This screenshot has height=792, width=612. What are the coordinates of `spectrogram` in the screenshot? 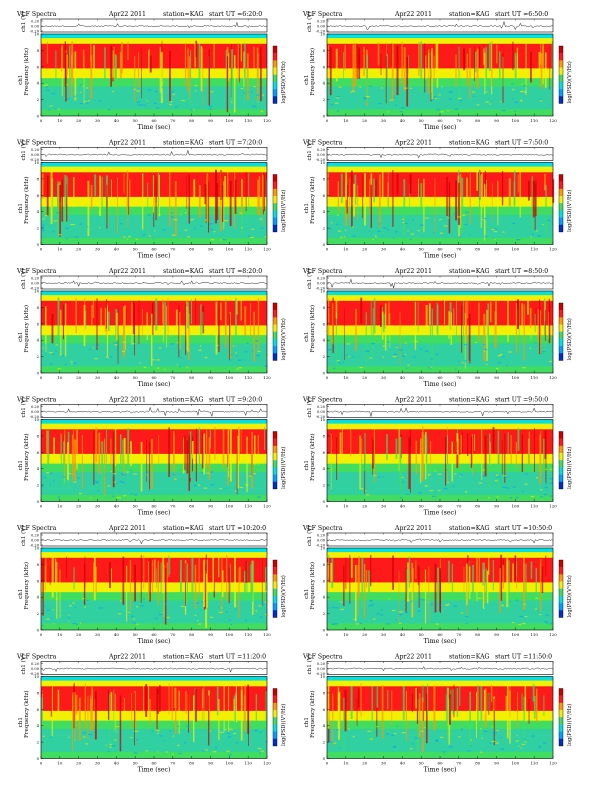 It's located at (154, 460).